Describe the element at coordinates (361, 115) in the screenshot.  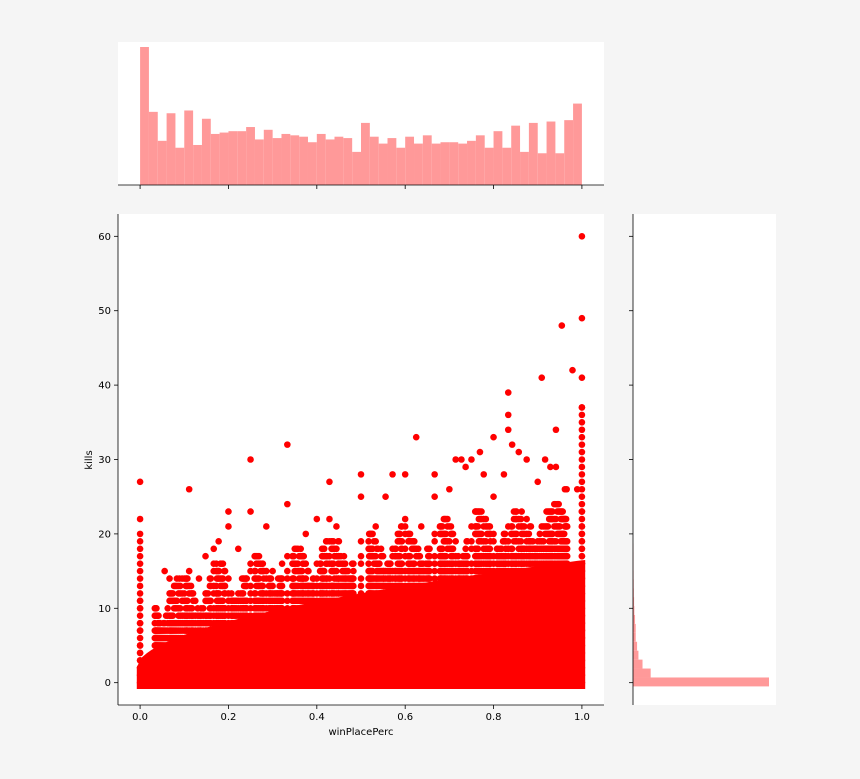
I see `top-marginal-histogram` at that location.